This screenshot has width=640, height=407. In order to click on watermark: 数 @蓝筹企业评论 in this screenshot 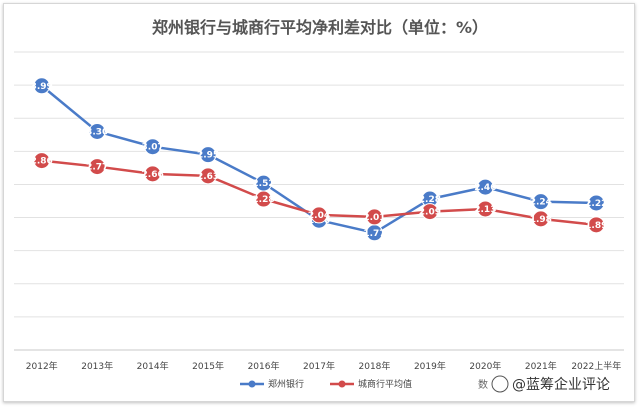, I will do `click(544, 384)`.